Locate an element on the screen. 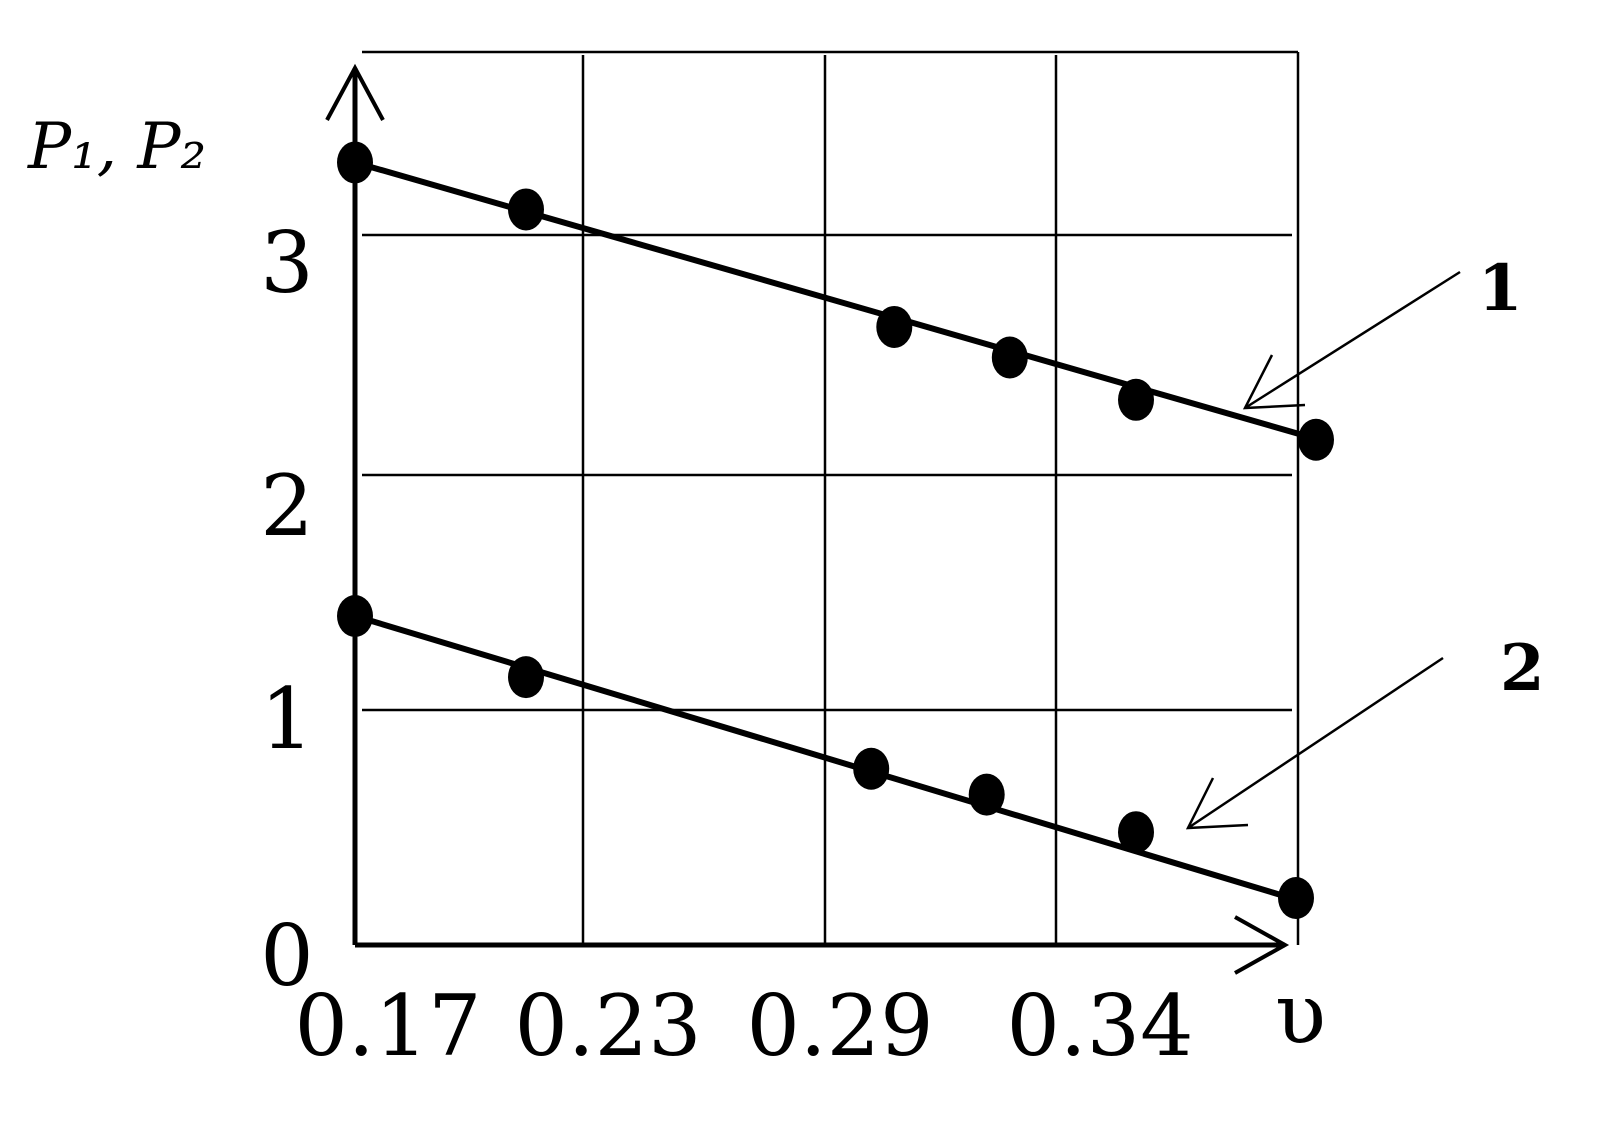  y-tick-label: 3 is located at coordinates (286, 263).